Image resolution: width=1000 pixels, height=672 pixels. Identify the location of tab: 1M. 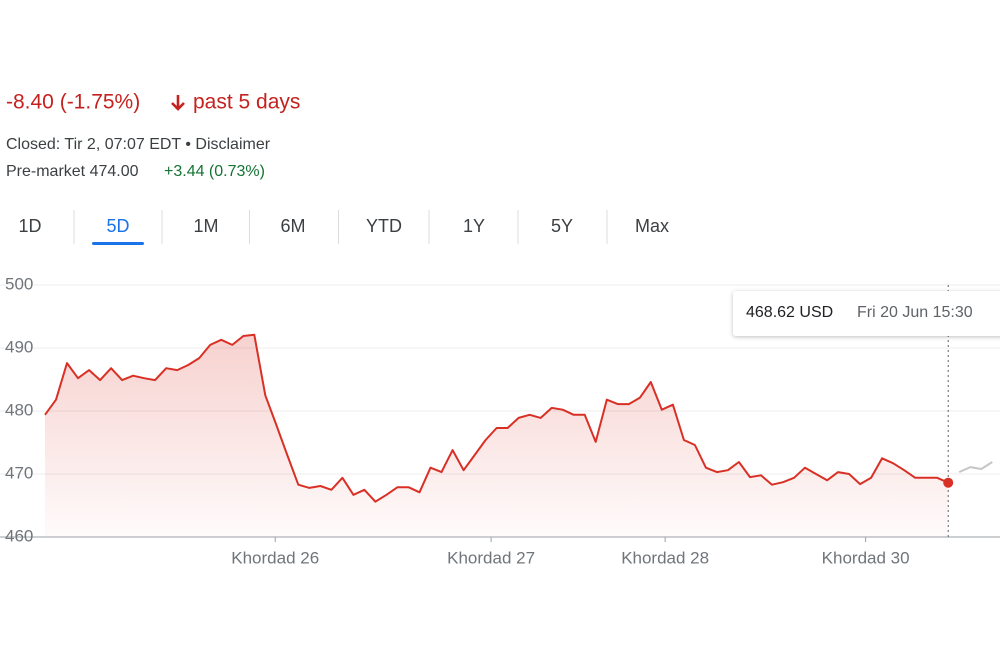
(205, 226).